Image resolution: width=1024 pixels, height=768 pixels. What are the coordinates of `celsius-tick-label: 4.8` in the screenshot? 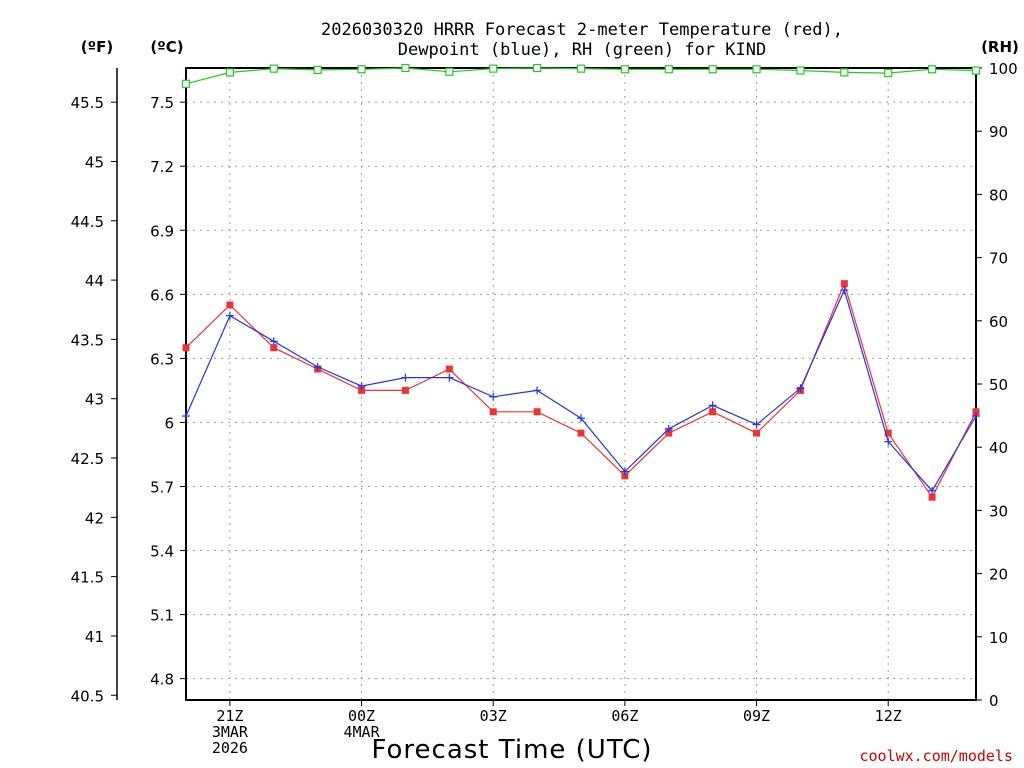 It's located at (162, 680).